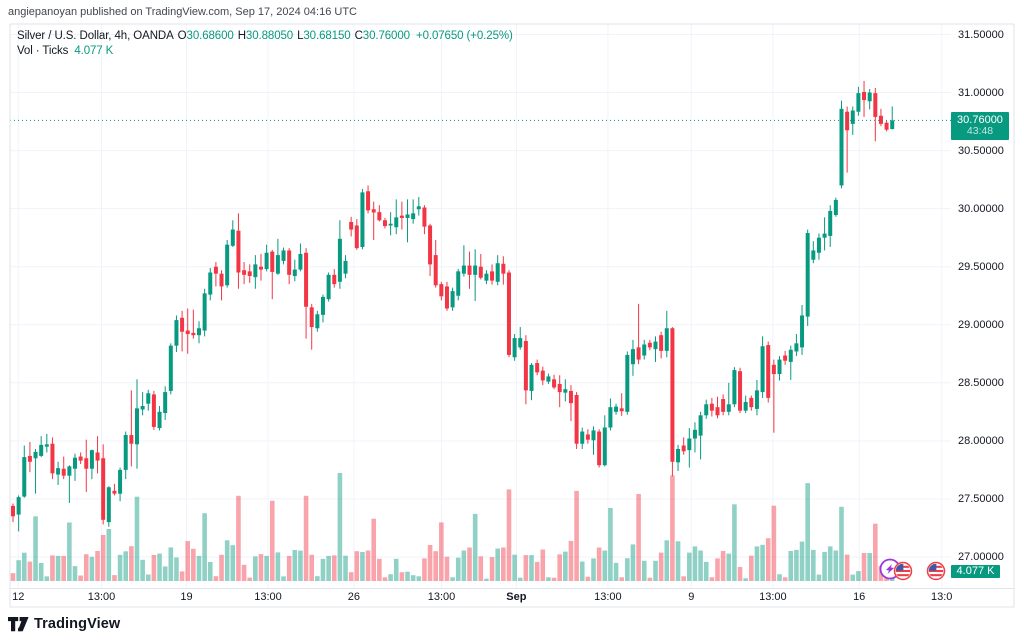  Describe the element at coordinates (300, 36) in the screenshot. I see `ohlc-low-label: L` at that location.